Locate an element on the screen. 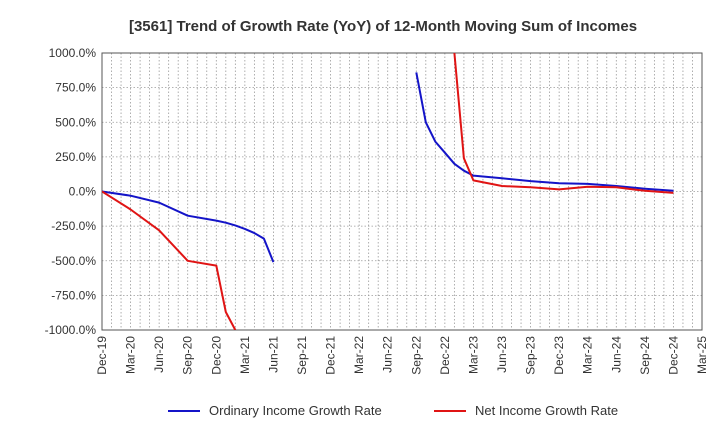 The height and width of the screenshot is (440, 720). y-tick-label: 250.0% is located at coordinates (75, 157).